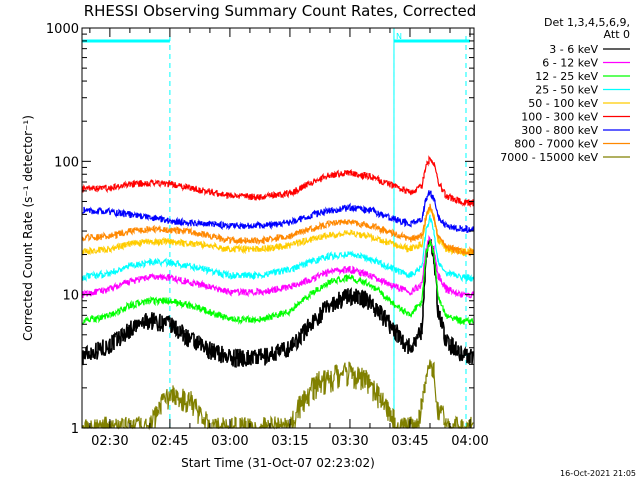  Describe the element at coordinates (70, 296) in the screenshot. I see `y-tick-label: 10` at that location.